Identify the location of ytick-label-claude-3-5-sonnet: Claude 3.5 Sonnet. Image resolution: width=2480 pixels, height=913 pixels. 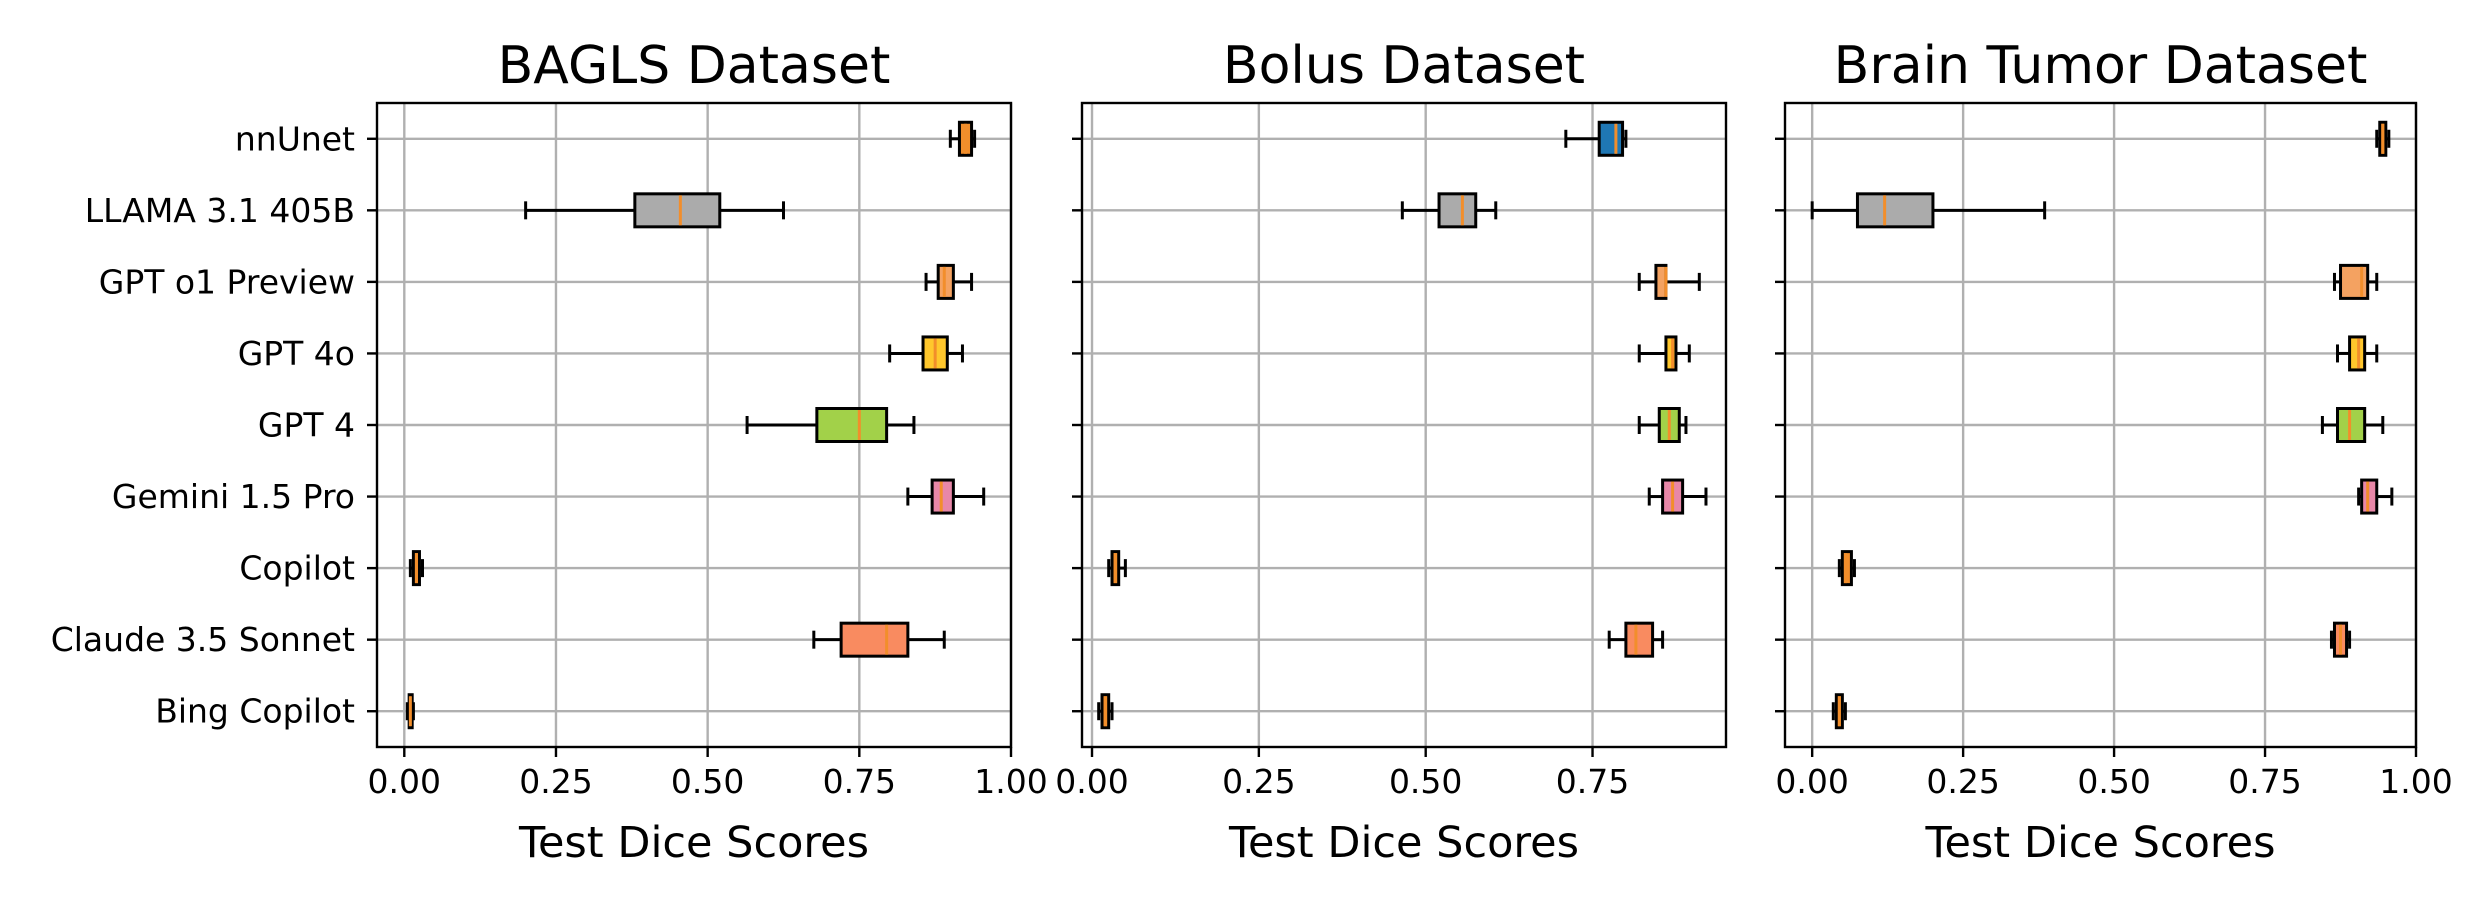
(203, 639).